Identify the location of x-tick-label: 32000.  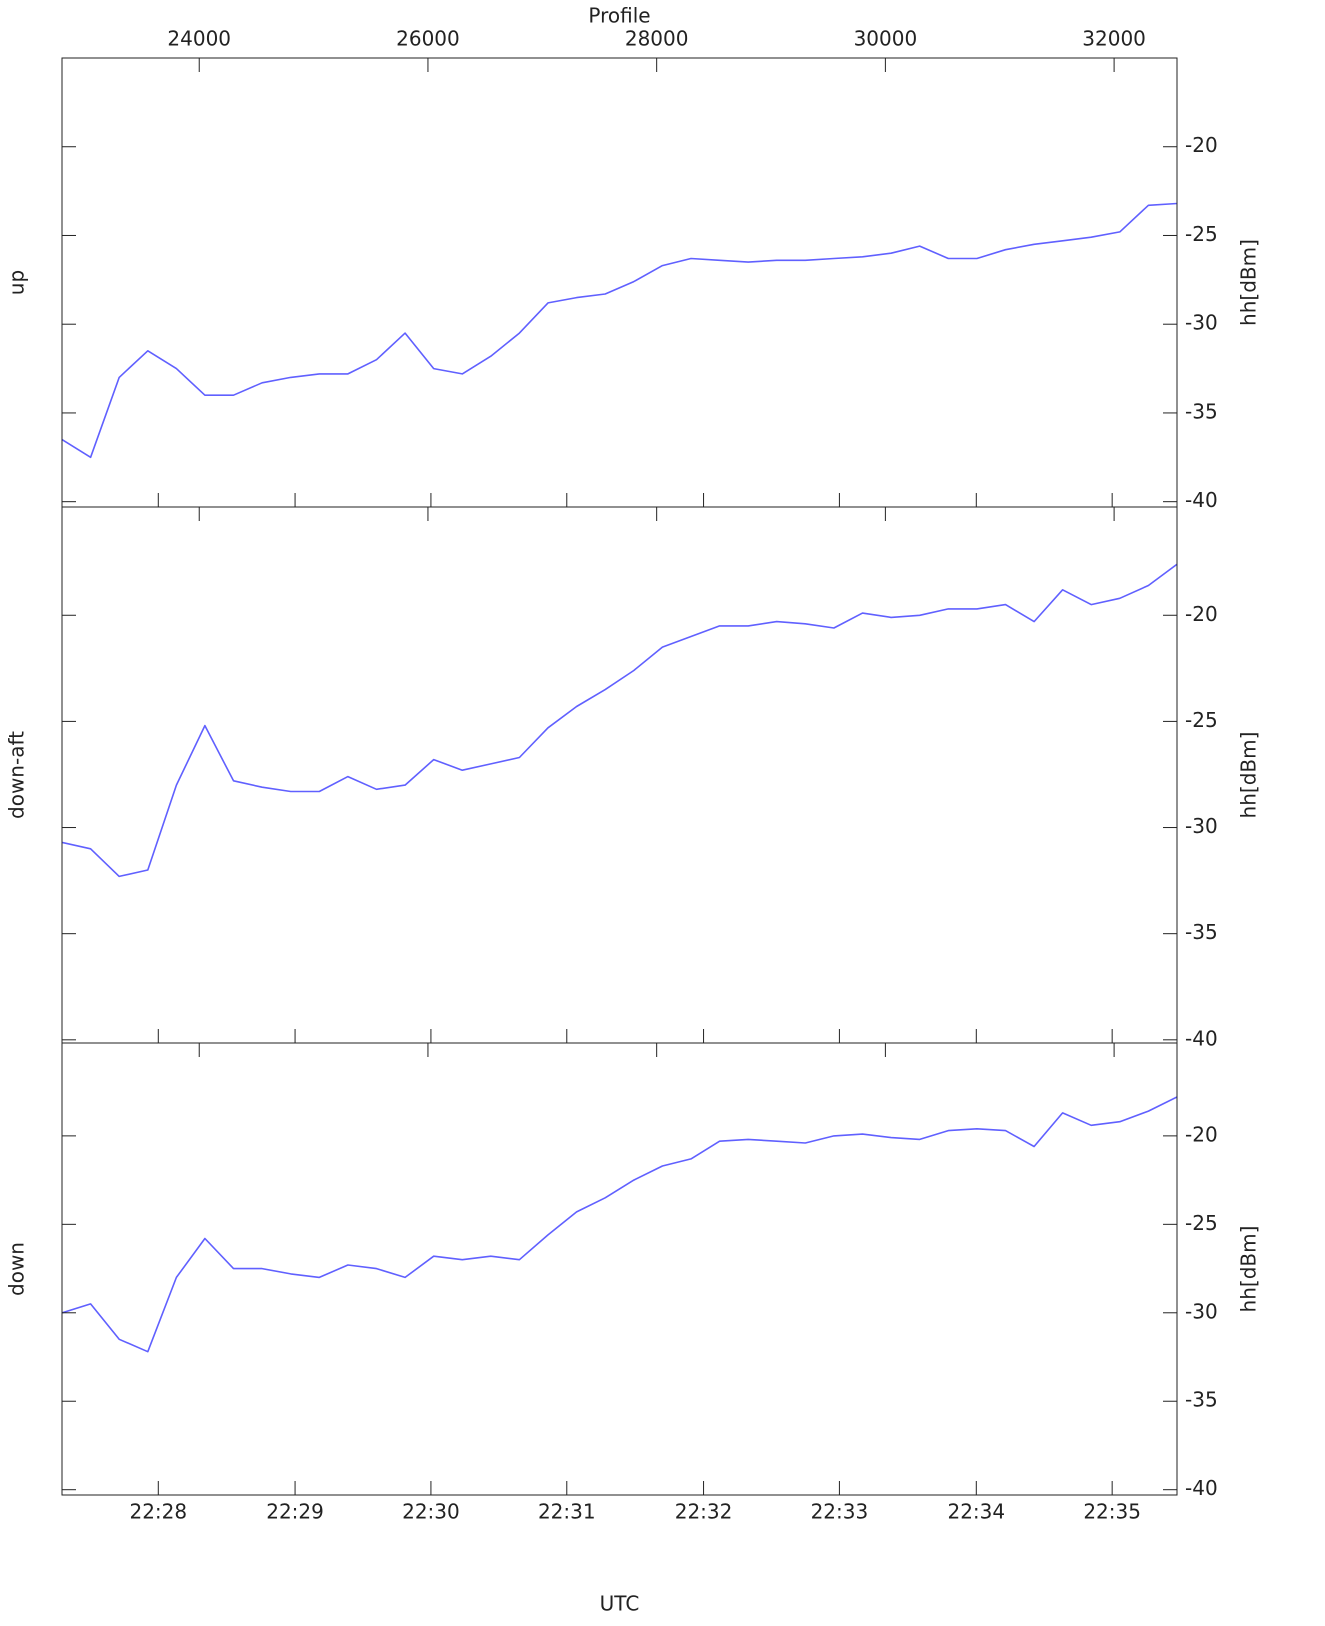
(1114, 39).